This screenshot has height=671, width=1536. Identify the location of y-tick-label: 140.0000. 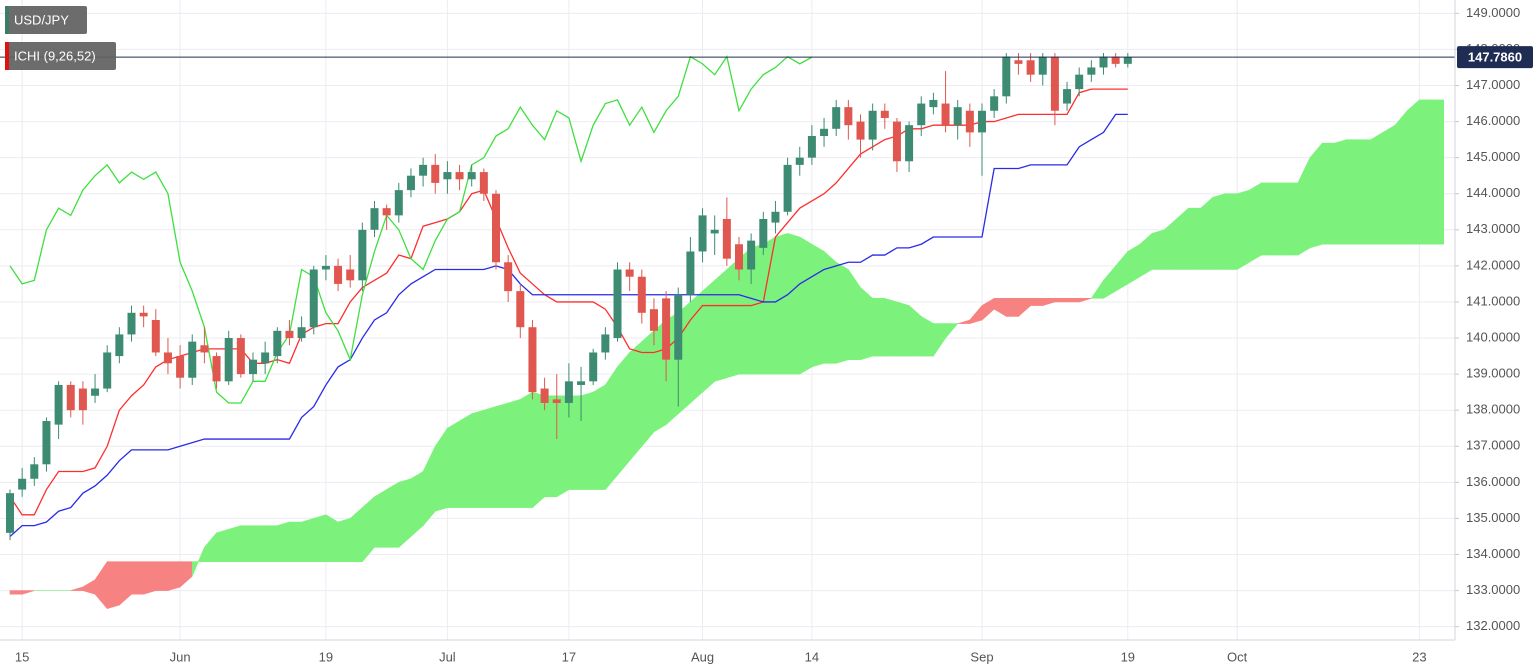
(1493, 336).